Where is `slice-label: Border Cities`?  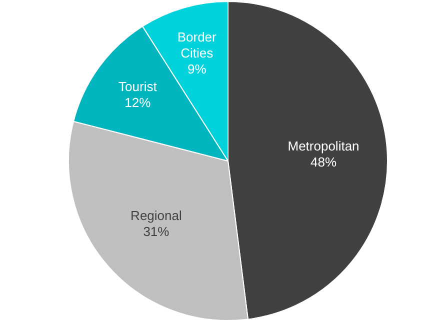
slice-label: Border Cities is located at coordinates (197, 44).